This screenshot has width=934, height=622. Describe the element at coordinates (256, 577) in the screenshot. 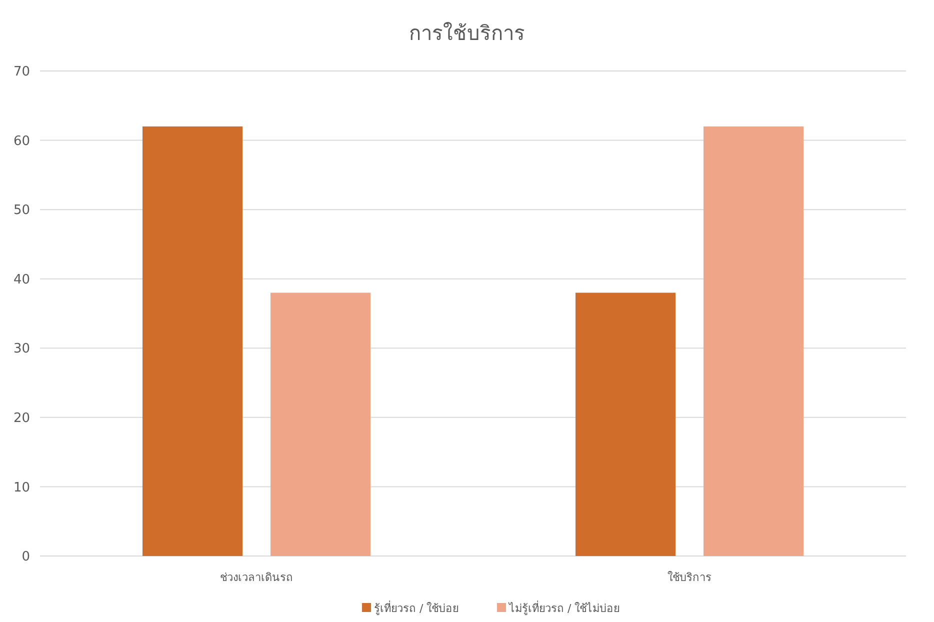

I see `x-tick-label: ช่วงเวลาเดินรถ` at that location.